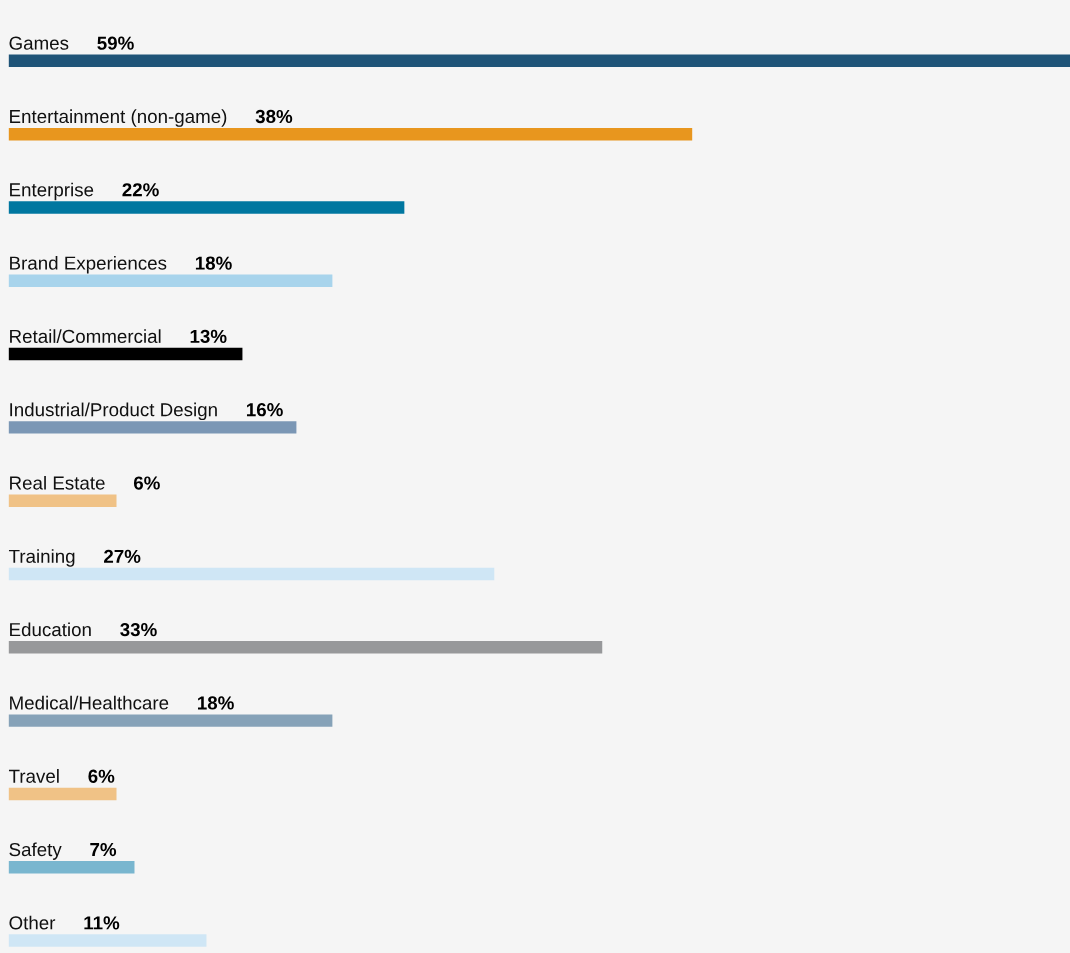  What do you see at coordinates (39, 43) in the screenshot?
I see `y-tick-label: Games` at bounding box center [39, 43].